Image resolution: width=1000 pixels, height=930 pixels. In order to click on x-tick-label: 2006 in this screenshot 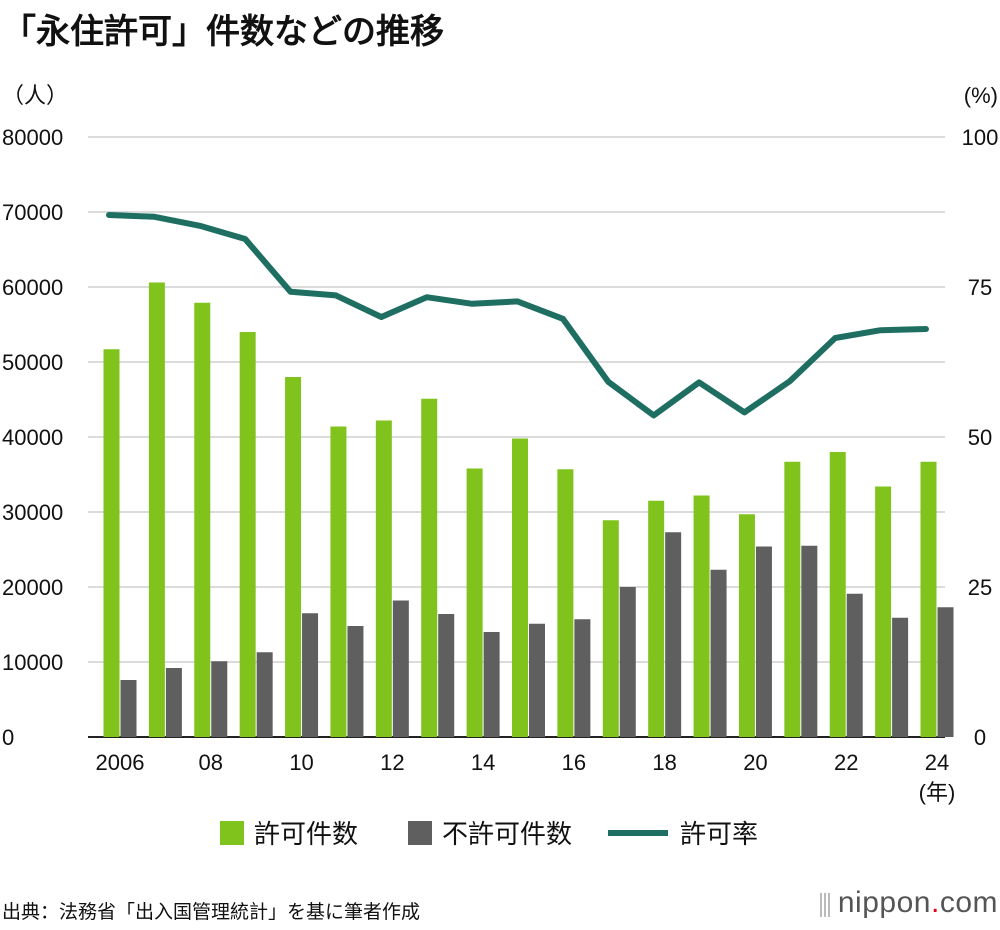, I will do `click(120, 762)`.